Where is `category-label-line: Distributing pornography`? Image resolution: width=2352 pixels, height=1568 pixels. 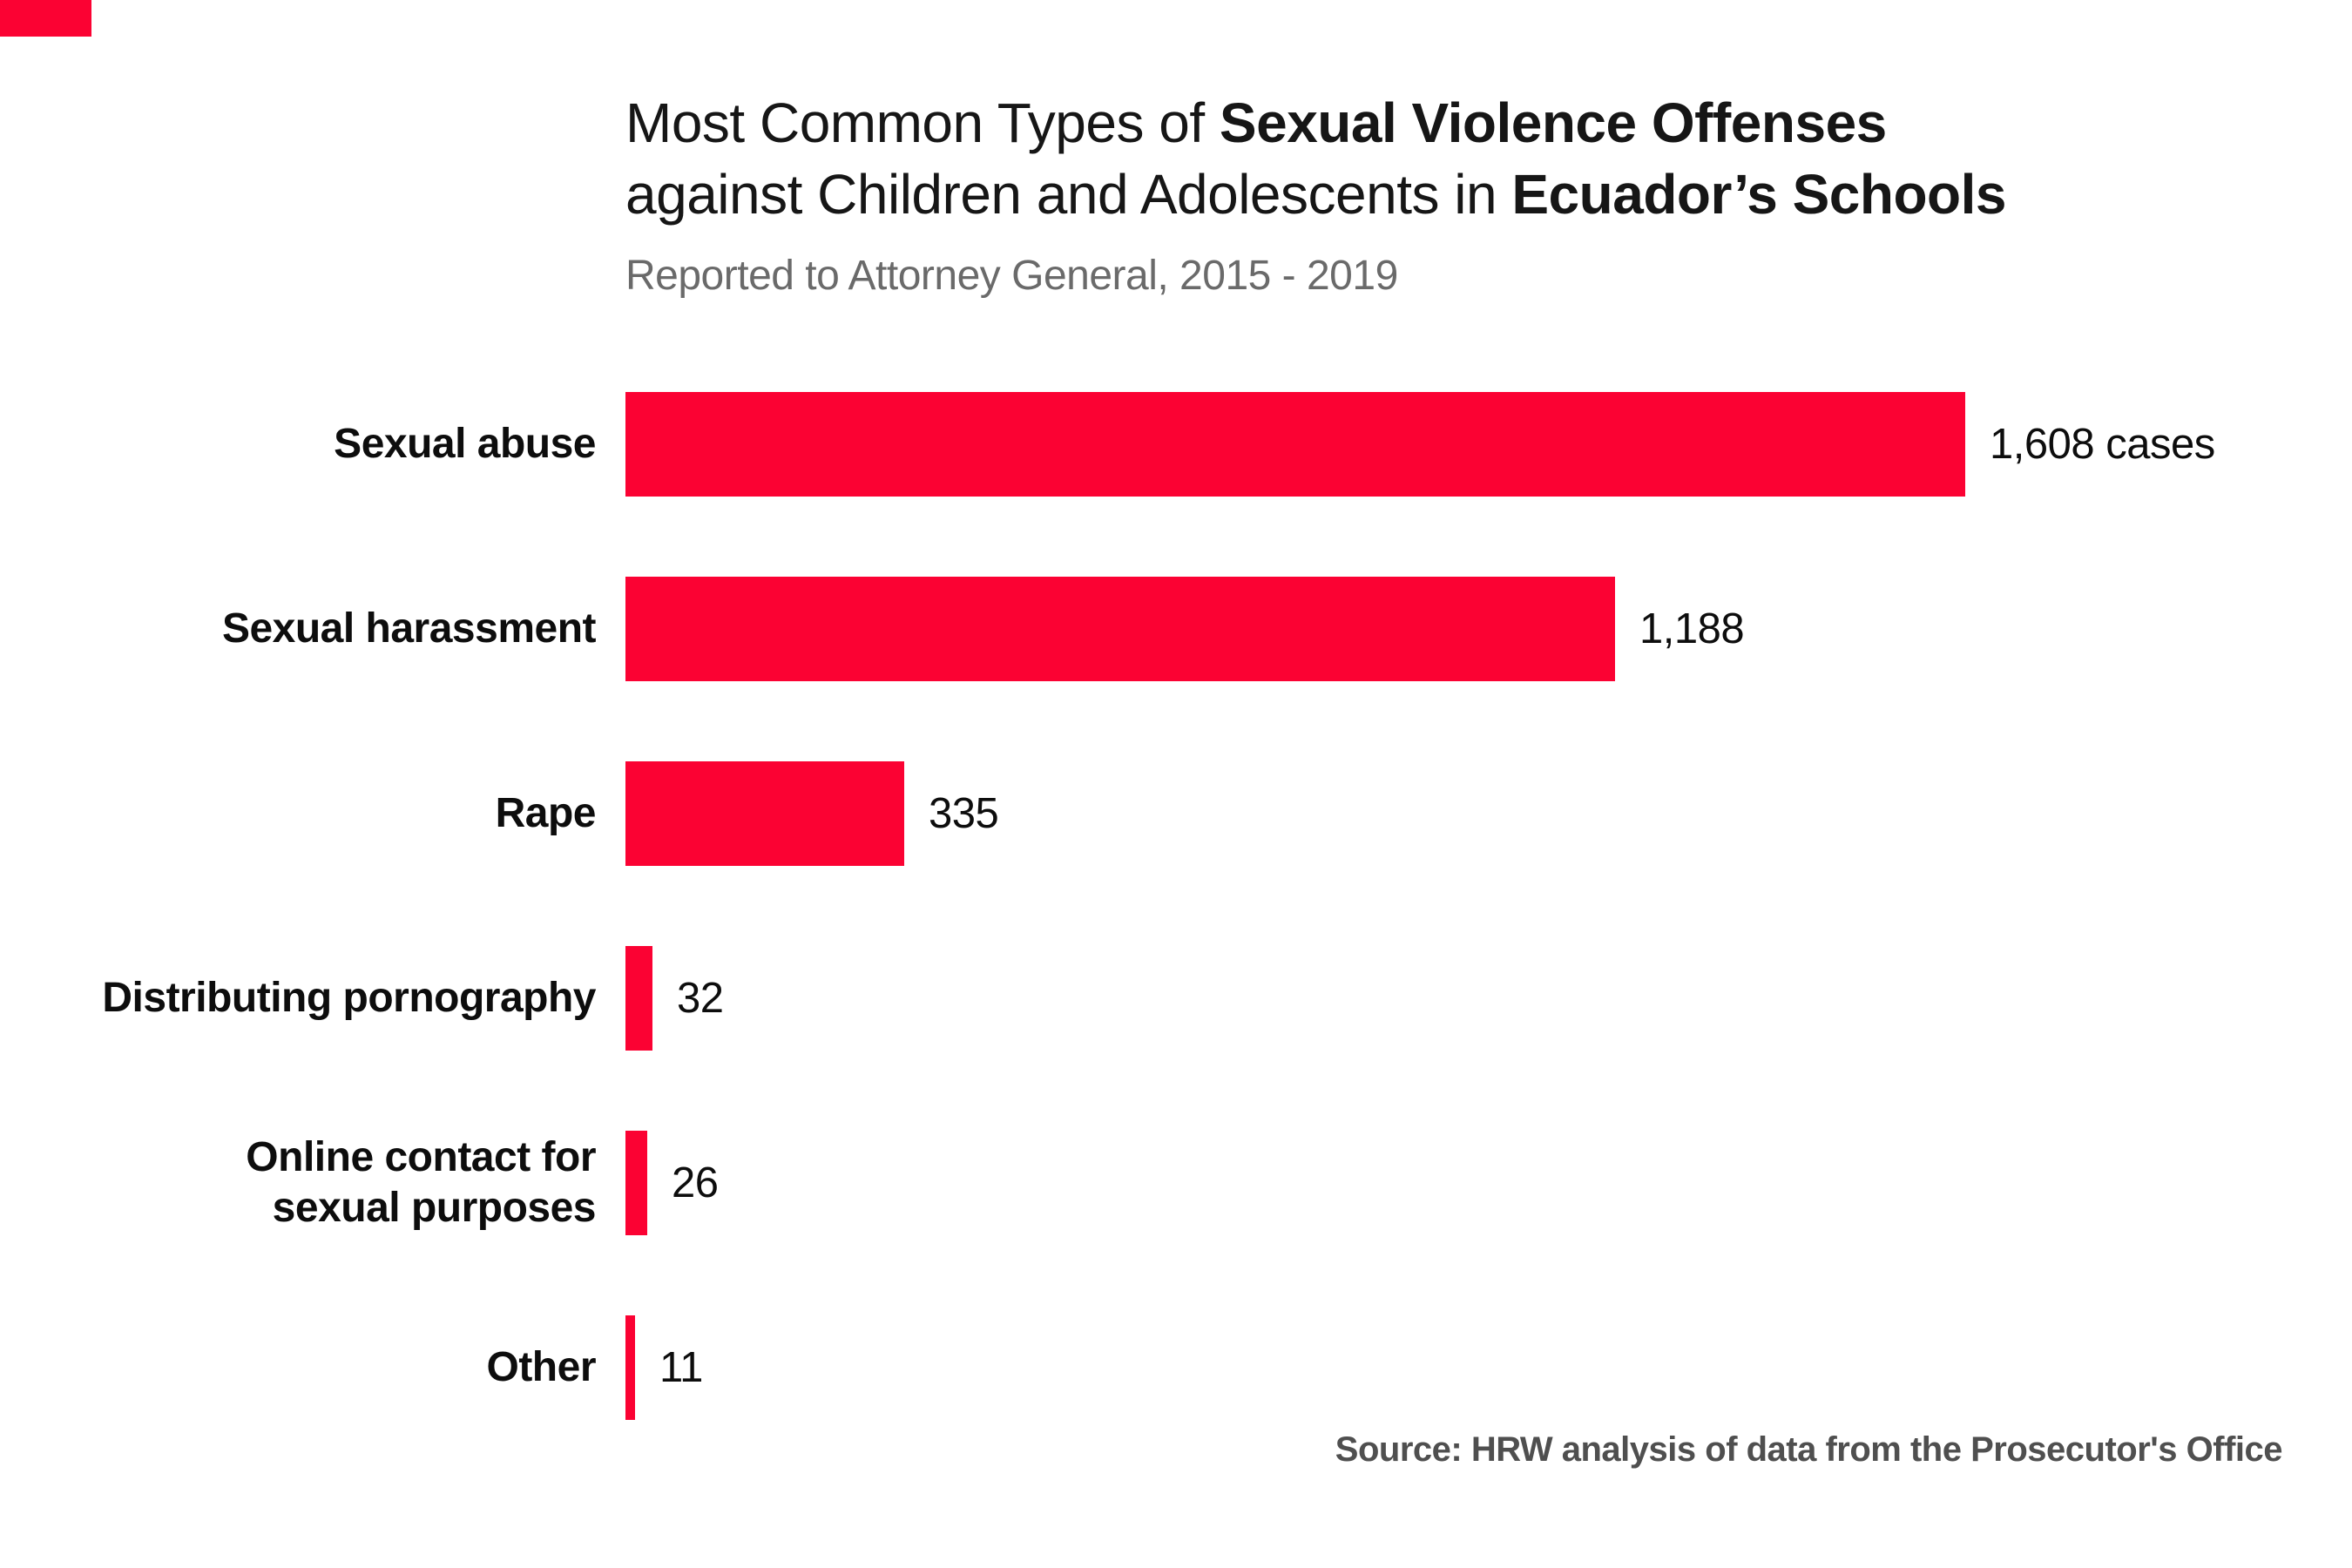 category-label-line: Distributing pornography is located at coordinates (349, 998).